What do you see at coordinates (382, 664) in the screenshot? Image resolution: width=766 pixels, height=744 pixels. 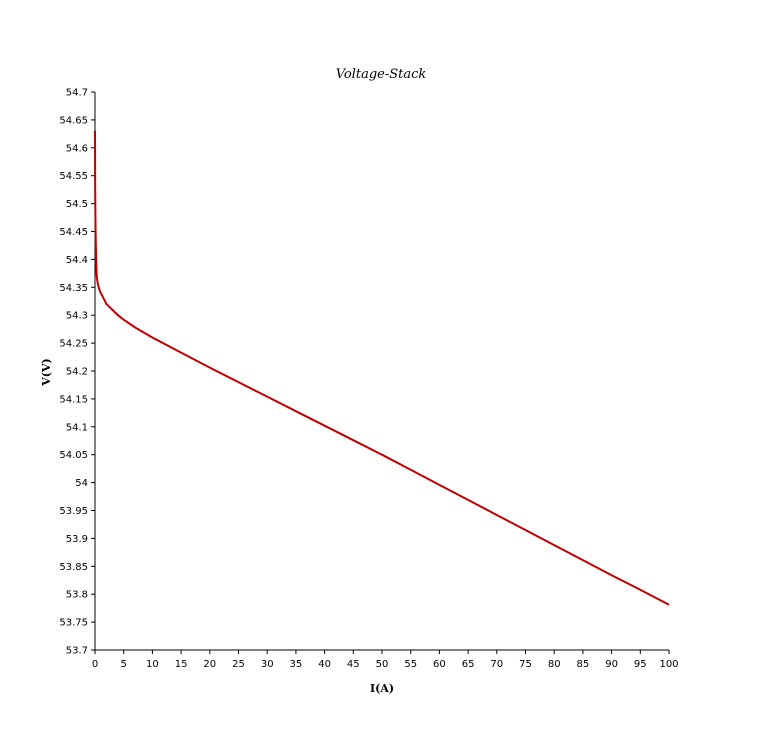 I see `x-tick-label: 50` at bounding box center [382, 664].